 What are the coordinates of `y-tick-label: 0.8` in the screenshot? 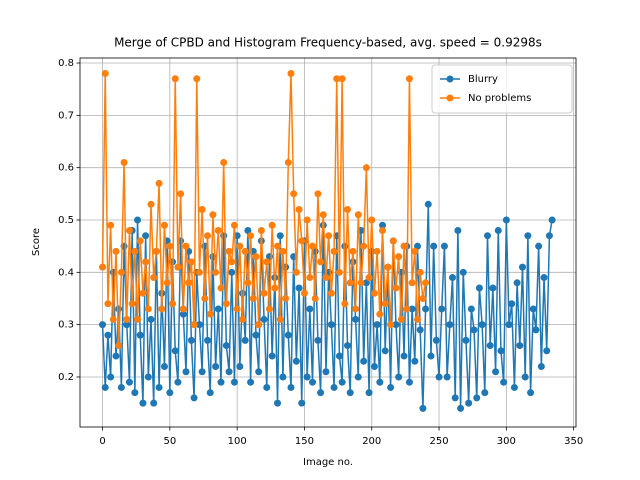 It's located at (66, 63).